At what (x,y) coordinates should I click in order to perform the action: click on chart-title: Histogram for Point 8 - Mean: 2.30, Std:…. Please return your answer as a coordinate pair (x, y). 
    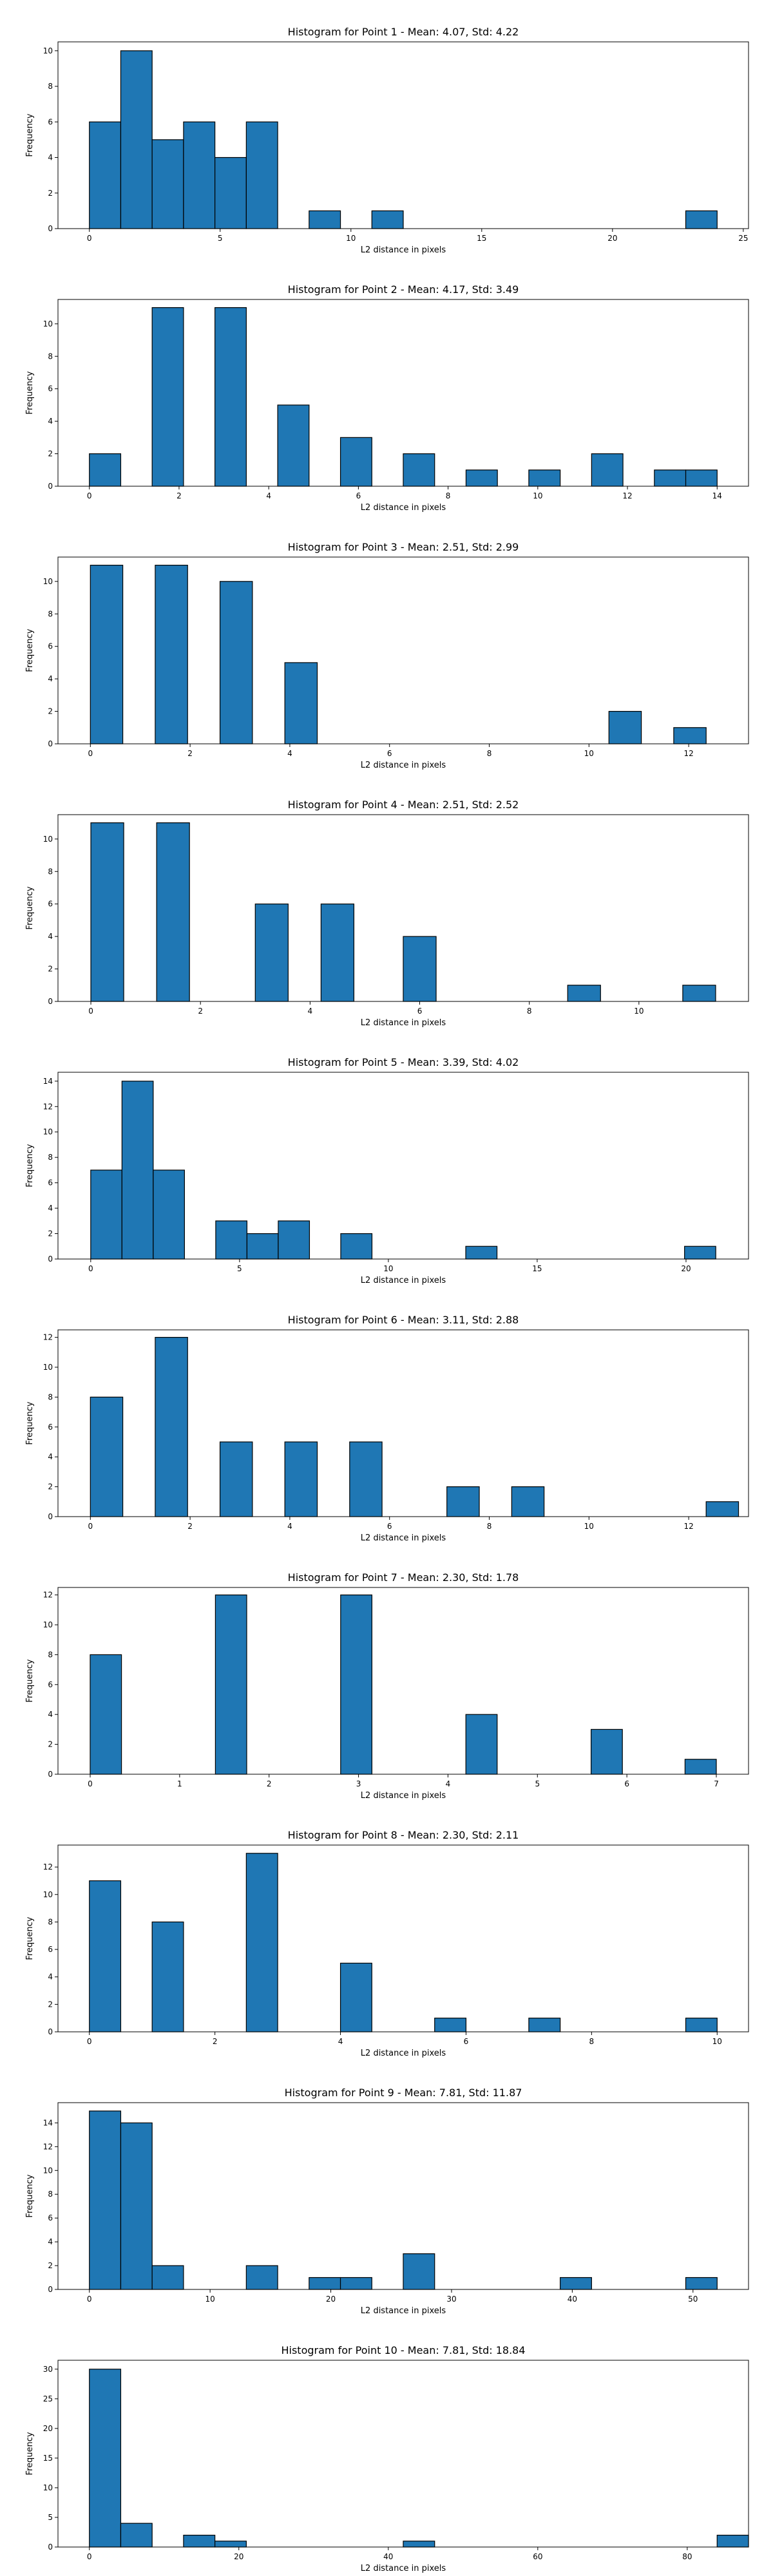
    Looking at the image, I should click on (403, 1835).